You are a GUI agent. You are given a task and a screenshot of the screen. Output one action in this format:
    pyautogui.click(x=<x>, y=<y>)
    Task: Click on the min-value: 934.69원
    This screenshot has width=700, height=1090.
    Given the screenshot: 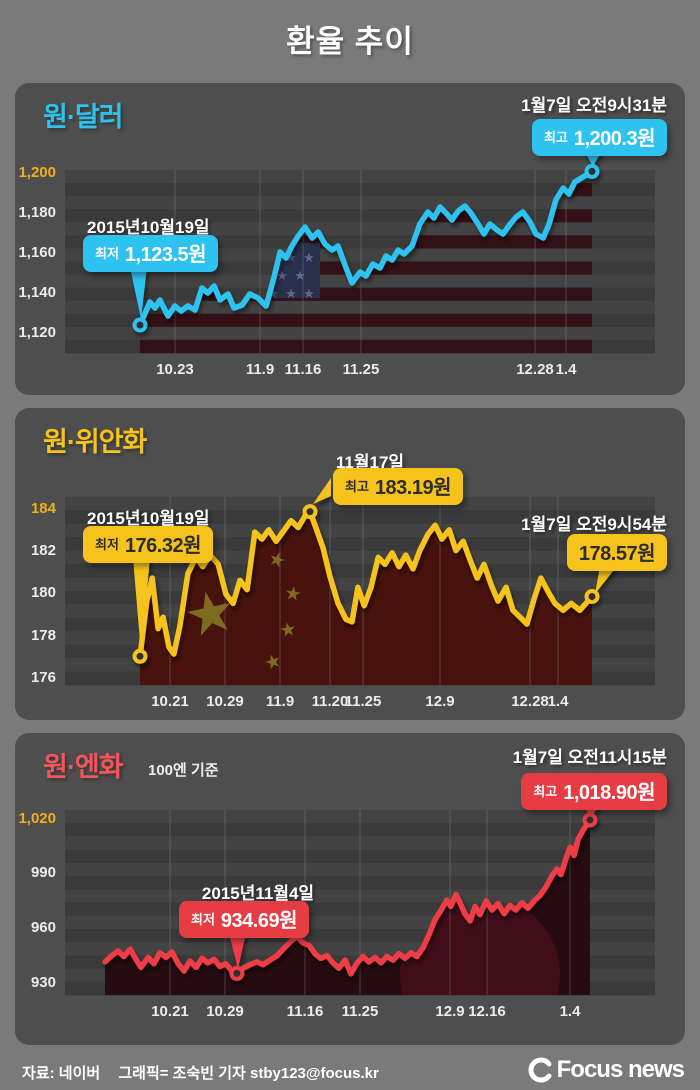 What is the action you would take?
    pyautogui.click(x=259, y=921)
    